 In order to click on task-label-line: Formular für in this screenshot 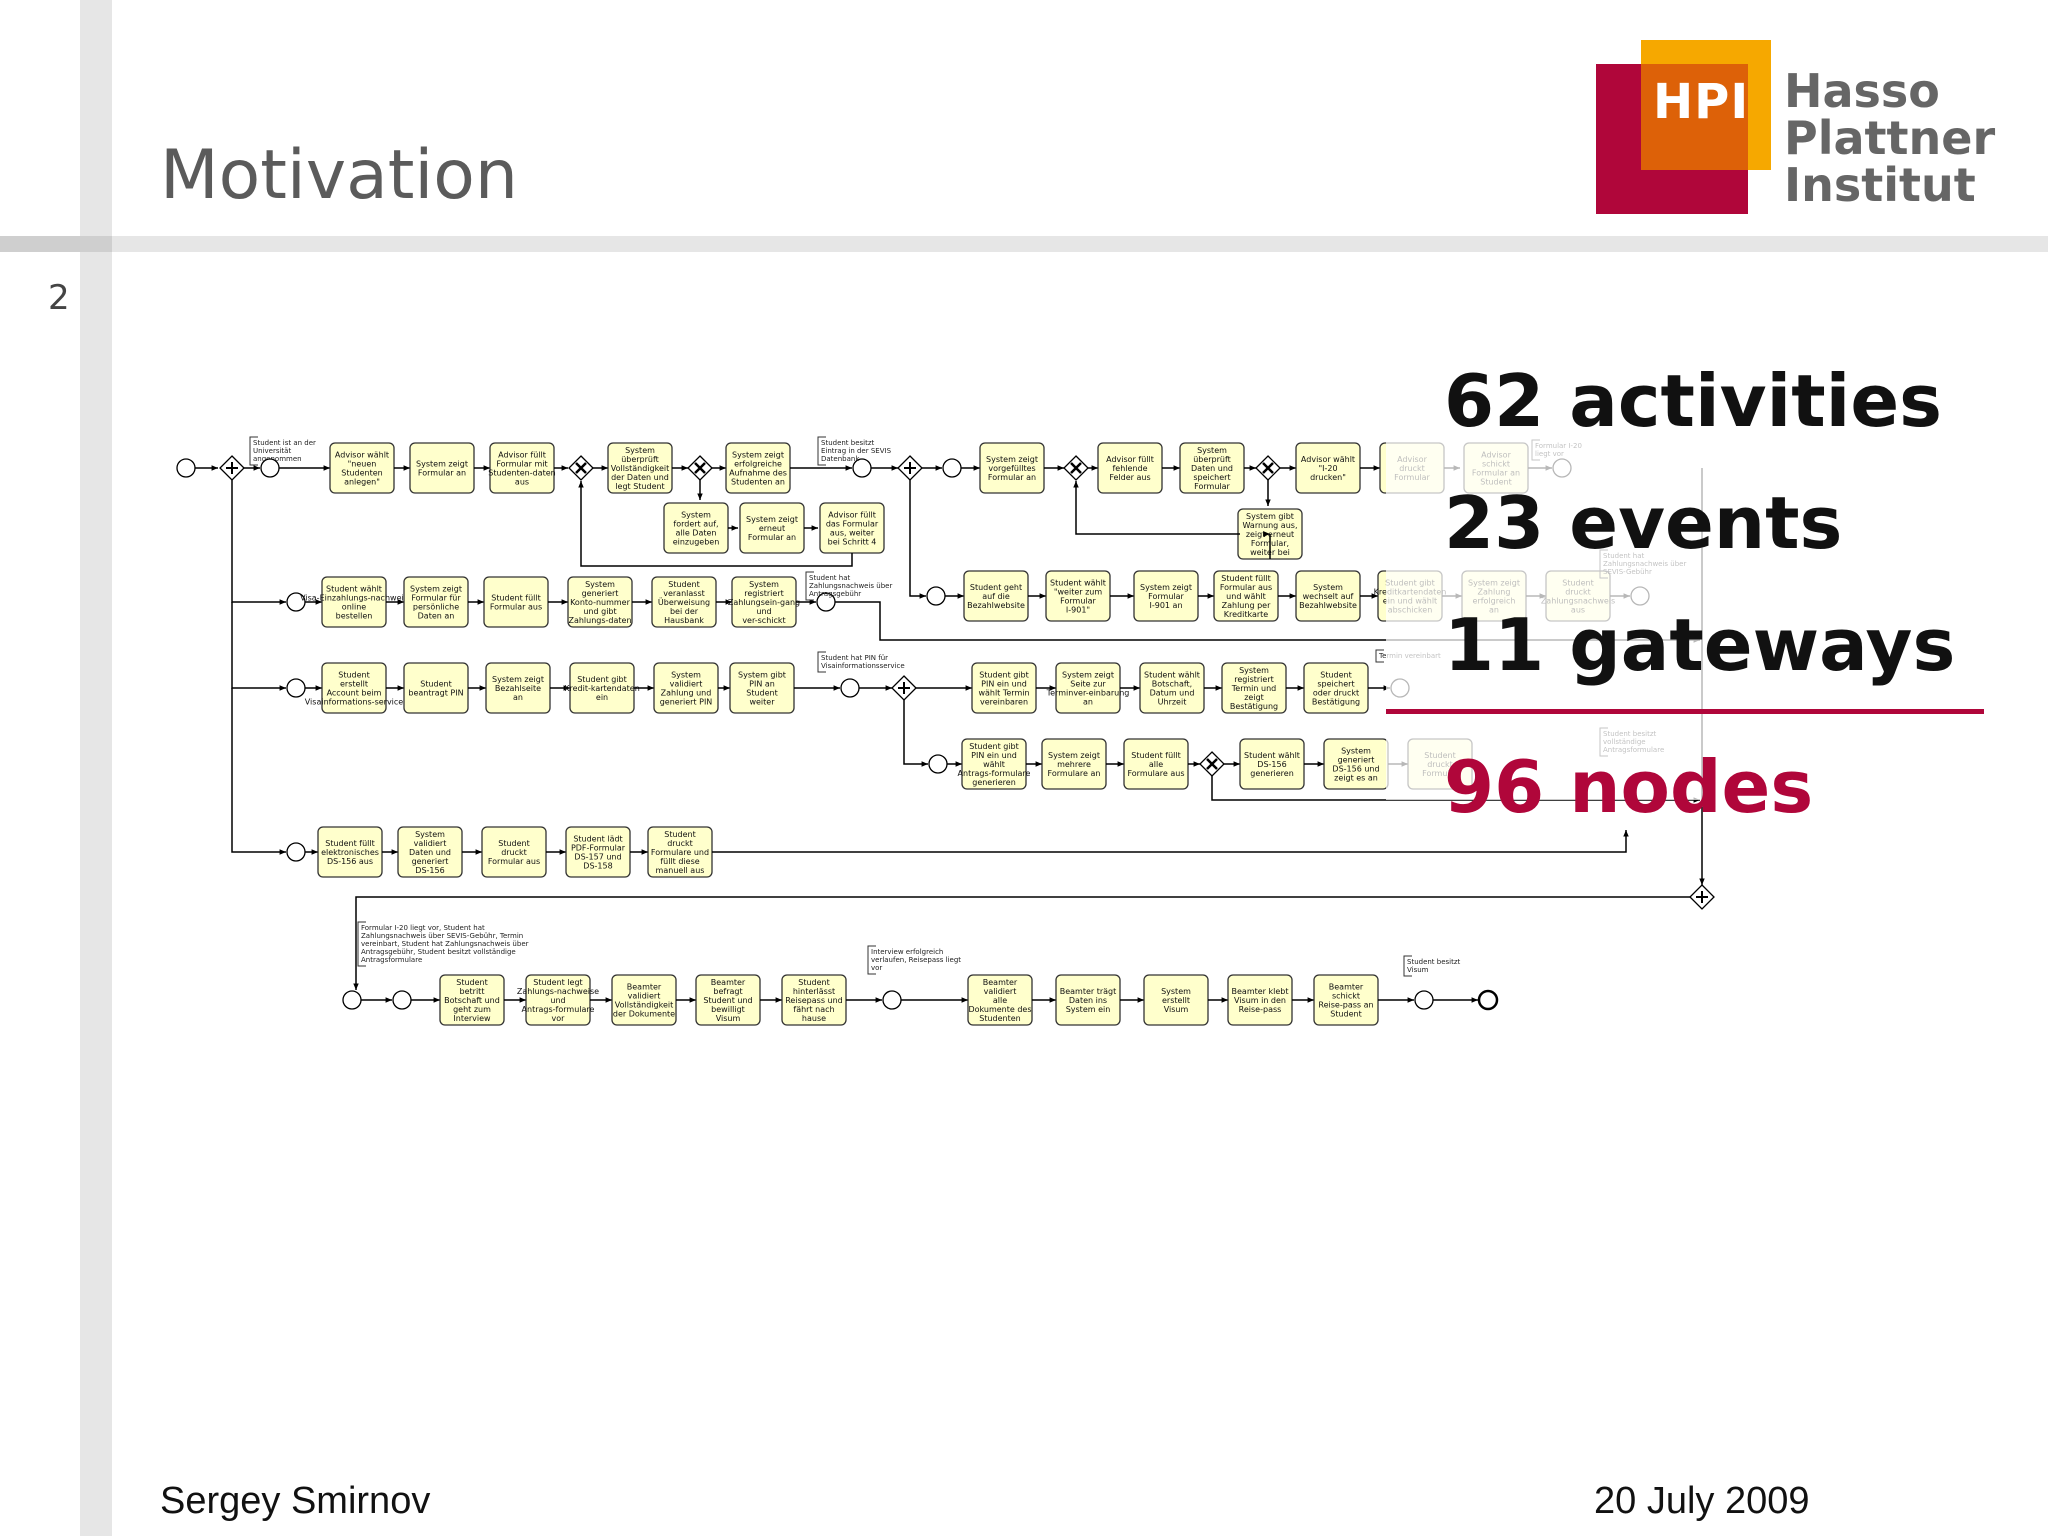, I will do `click(436, 598)`.